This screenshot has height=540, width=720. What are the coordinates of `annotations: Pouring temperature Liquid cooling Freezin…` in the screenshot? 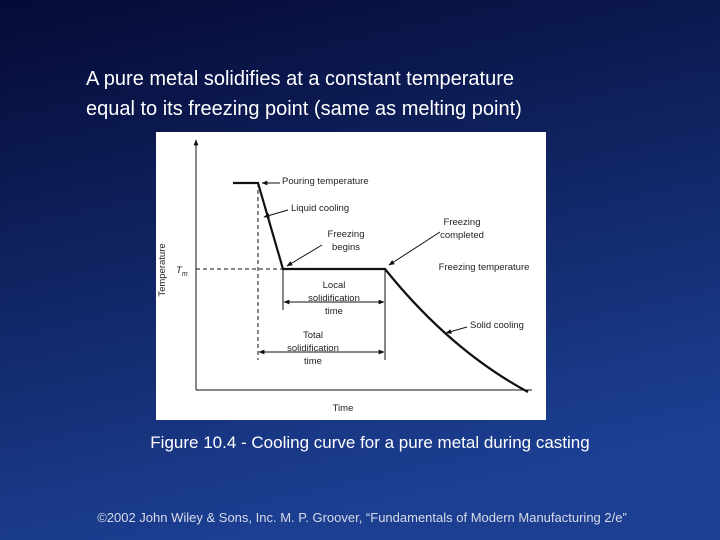 It's located at (405, 271).